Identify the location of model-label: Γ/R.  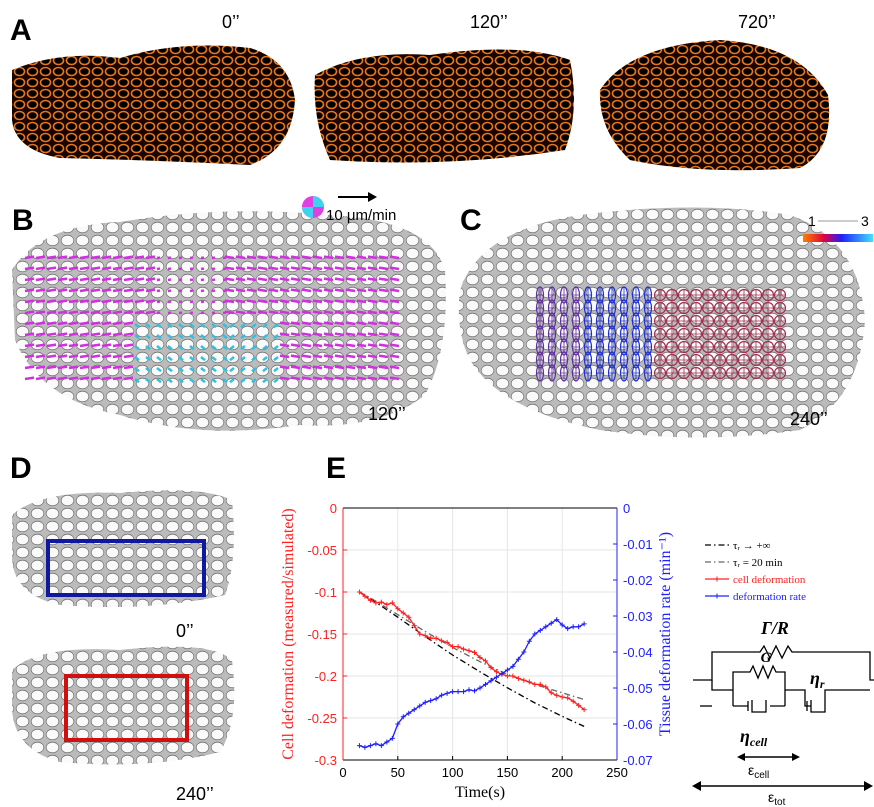
(774, 628).